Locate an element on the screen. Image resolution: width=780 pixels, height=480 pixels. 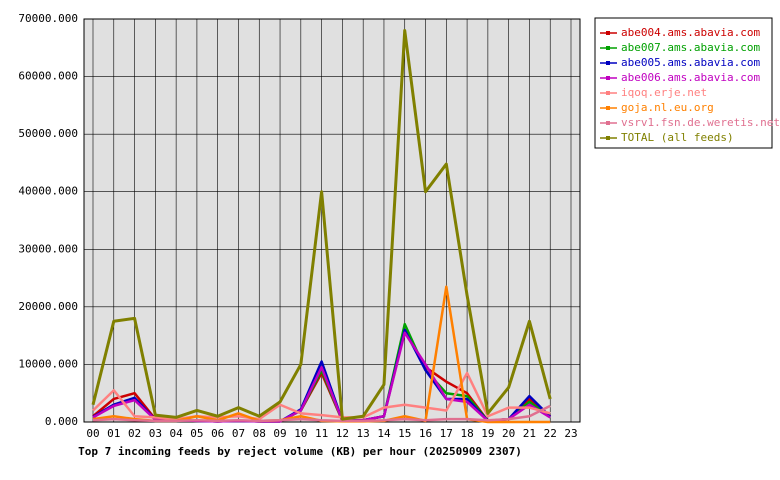
x-tick-label: 21 is located at coordinates (529, 433).